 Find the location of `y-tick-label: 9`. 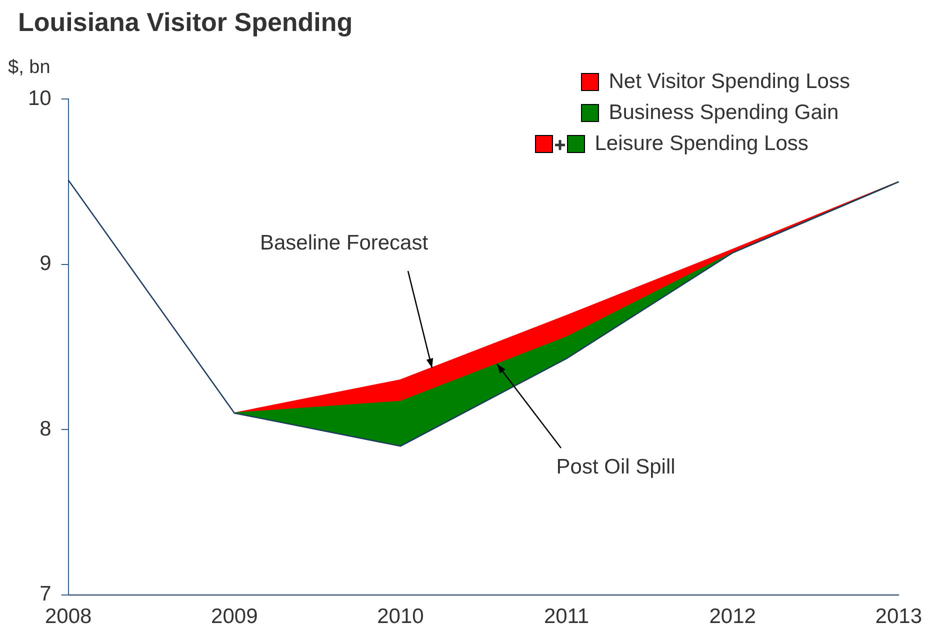

y-tick-label: 9 is located at coordinates (46, 264).